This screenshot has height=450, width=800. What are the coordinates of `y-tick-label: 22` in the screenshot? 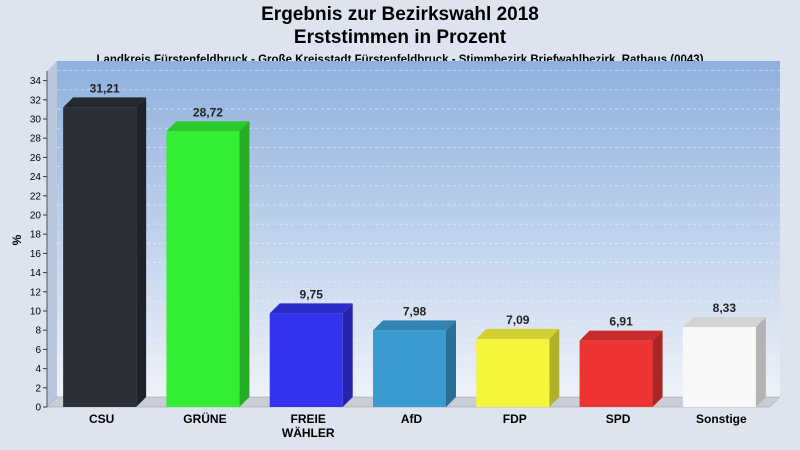 It's located at (36, 196).